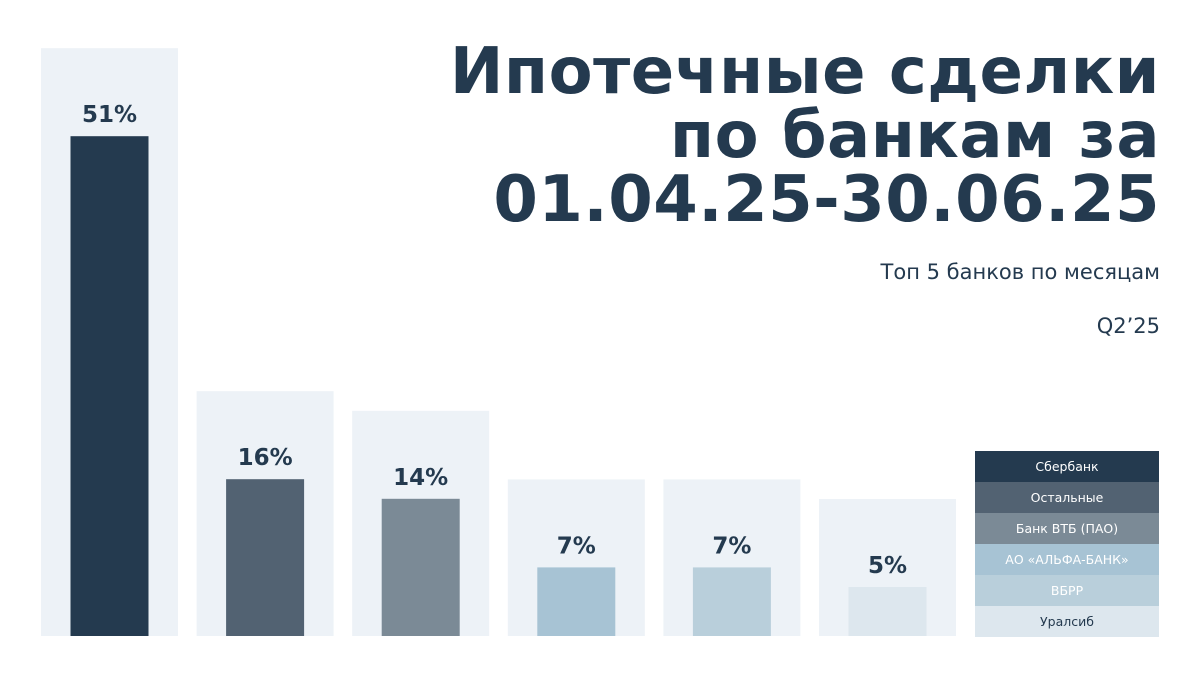 The height and width of the screenshot is (675, 1200). What do you see at coordinates (914, 136) in the screenshot?
I see `chart-title-line-2: по банкам за` at bounding box center [914, 136].